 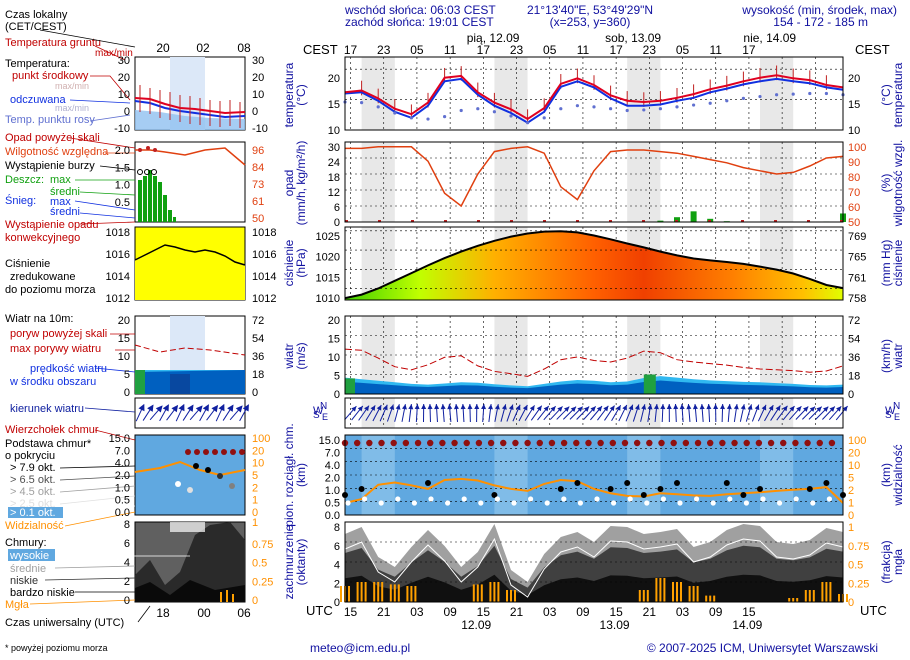 I want to click on cloud-very-low-area, so click(x=594, y=588).